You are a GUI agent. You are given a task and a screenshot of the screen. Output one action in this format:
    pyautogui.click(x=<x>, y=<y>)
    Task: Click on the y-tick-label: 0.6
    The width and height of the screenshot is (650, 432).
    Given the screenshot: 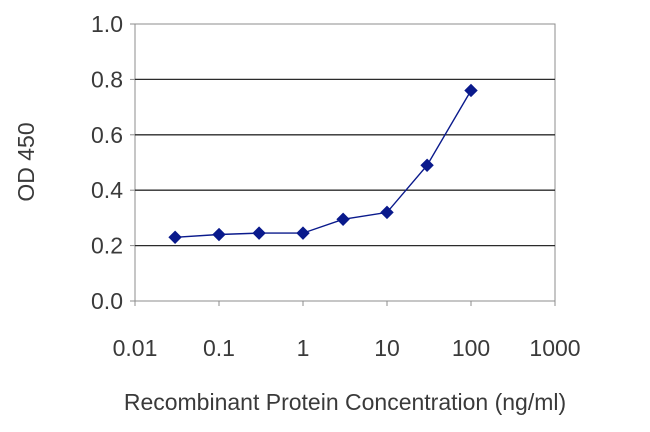 What is the action you would take?
    pyautogui.click(x=107, y=135)
    